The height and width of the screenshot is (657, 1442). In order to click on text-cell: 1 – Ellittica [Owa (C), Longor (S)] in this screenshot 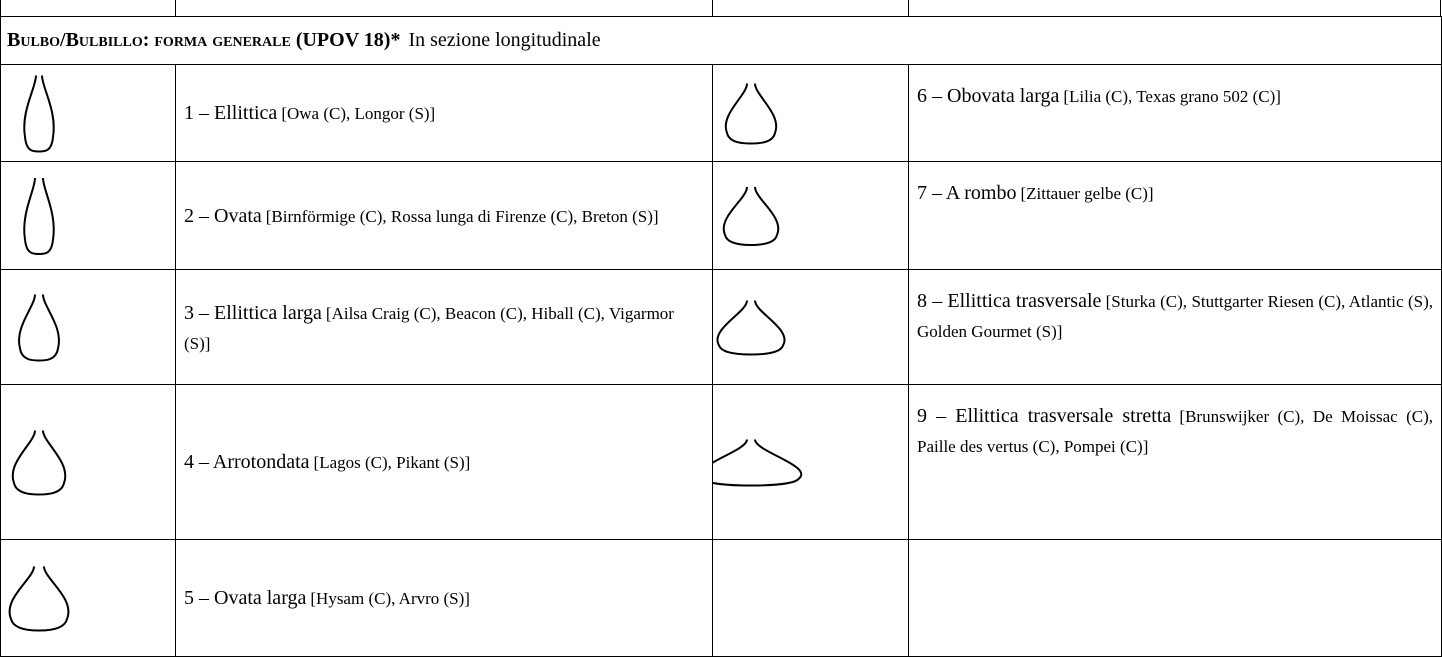, I will do `click(444, 113)`.